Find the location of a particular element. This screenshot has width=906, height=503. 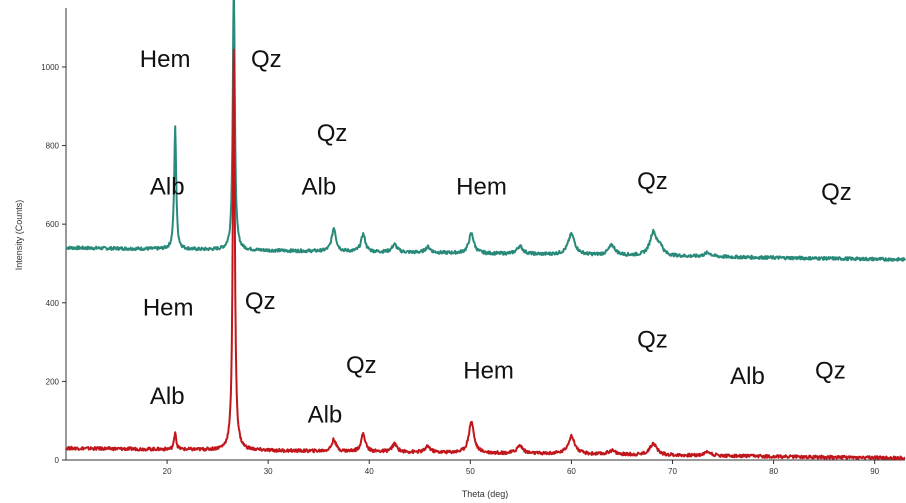

y-tick-label: 200 is located at coordinates (53, 381).